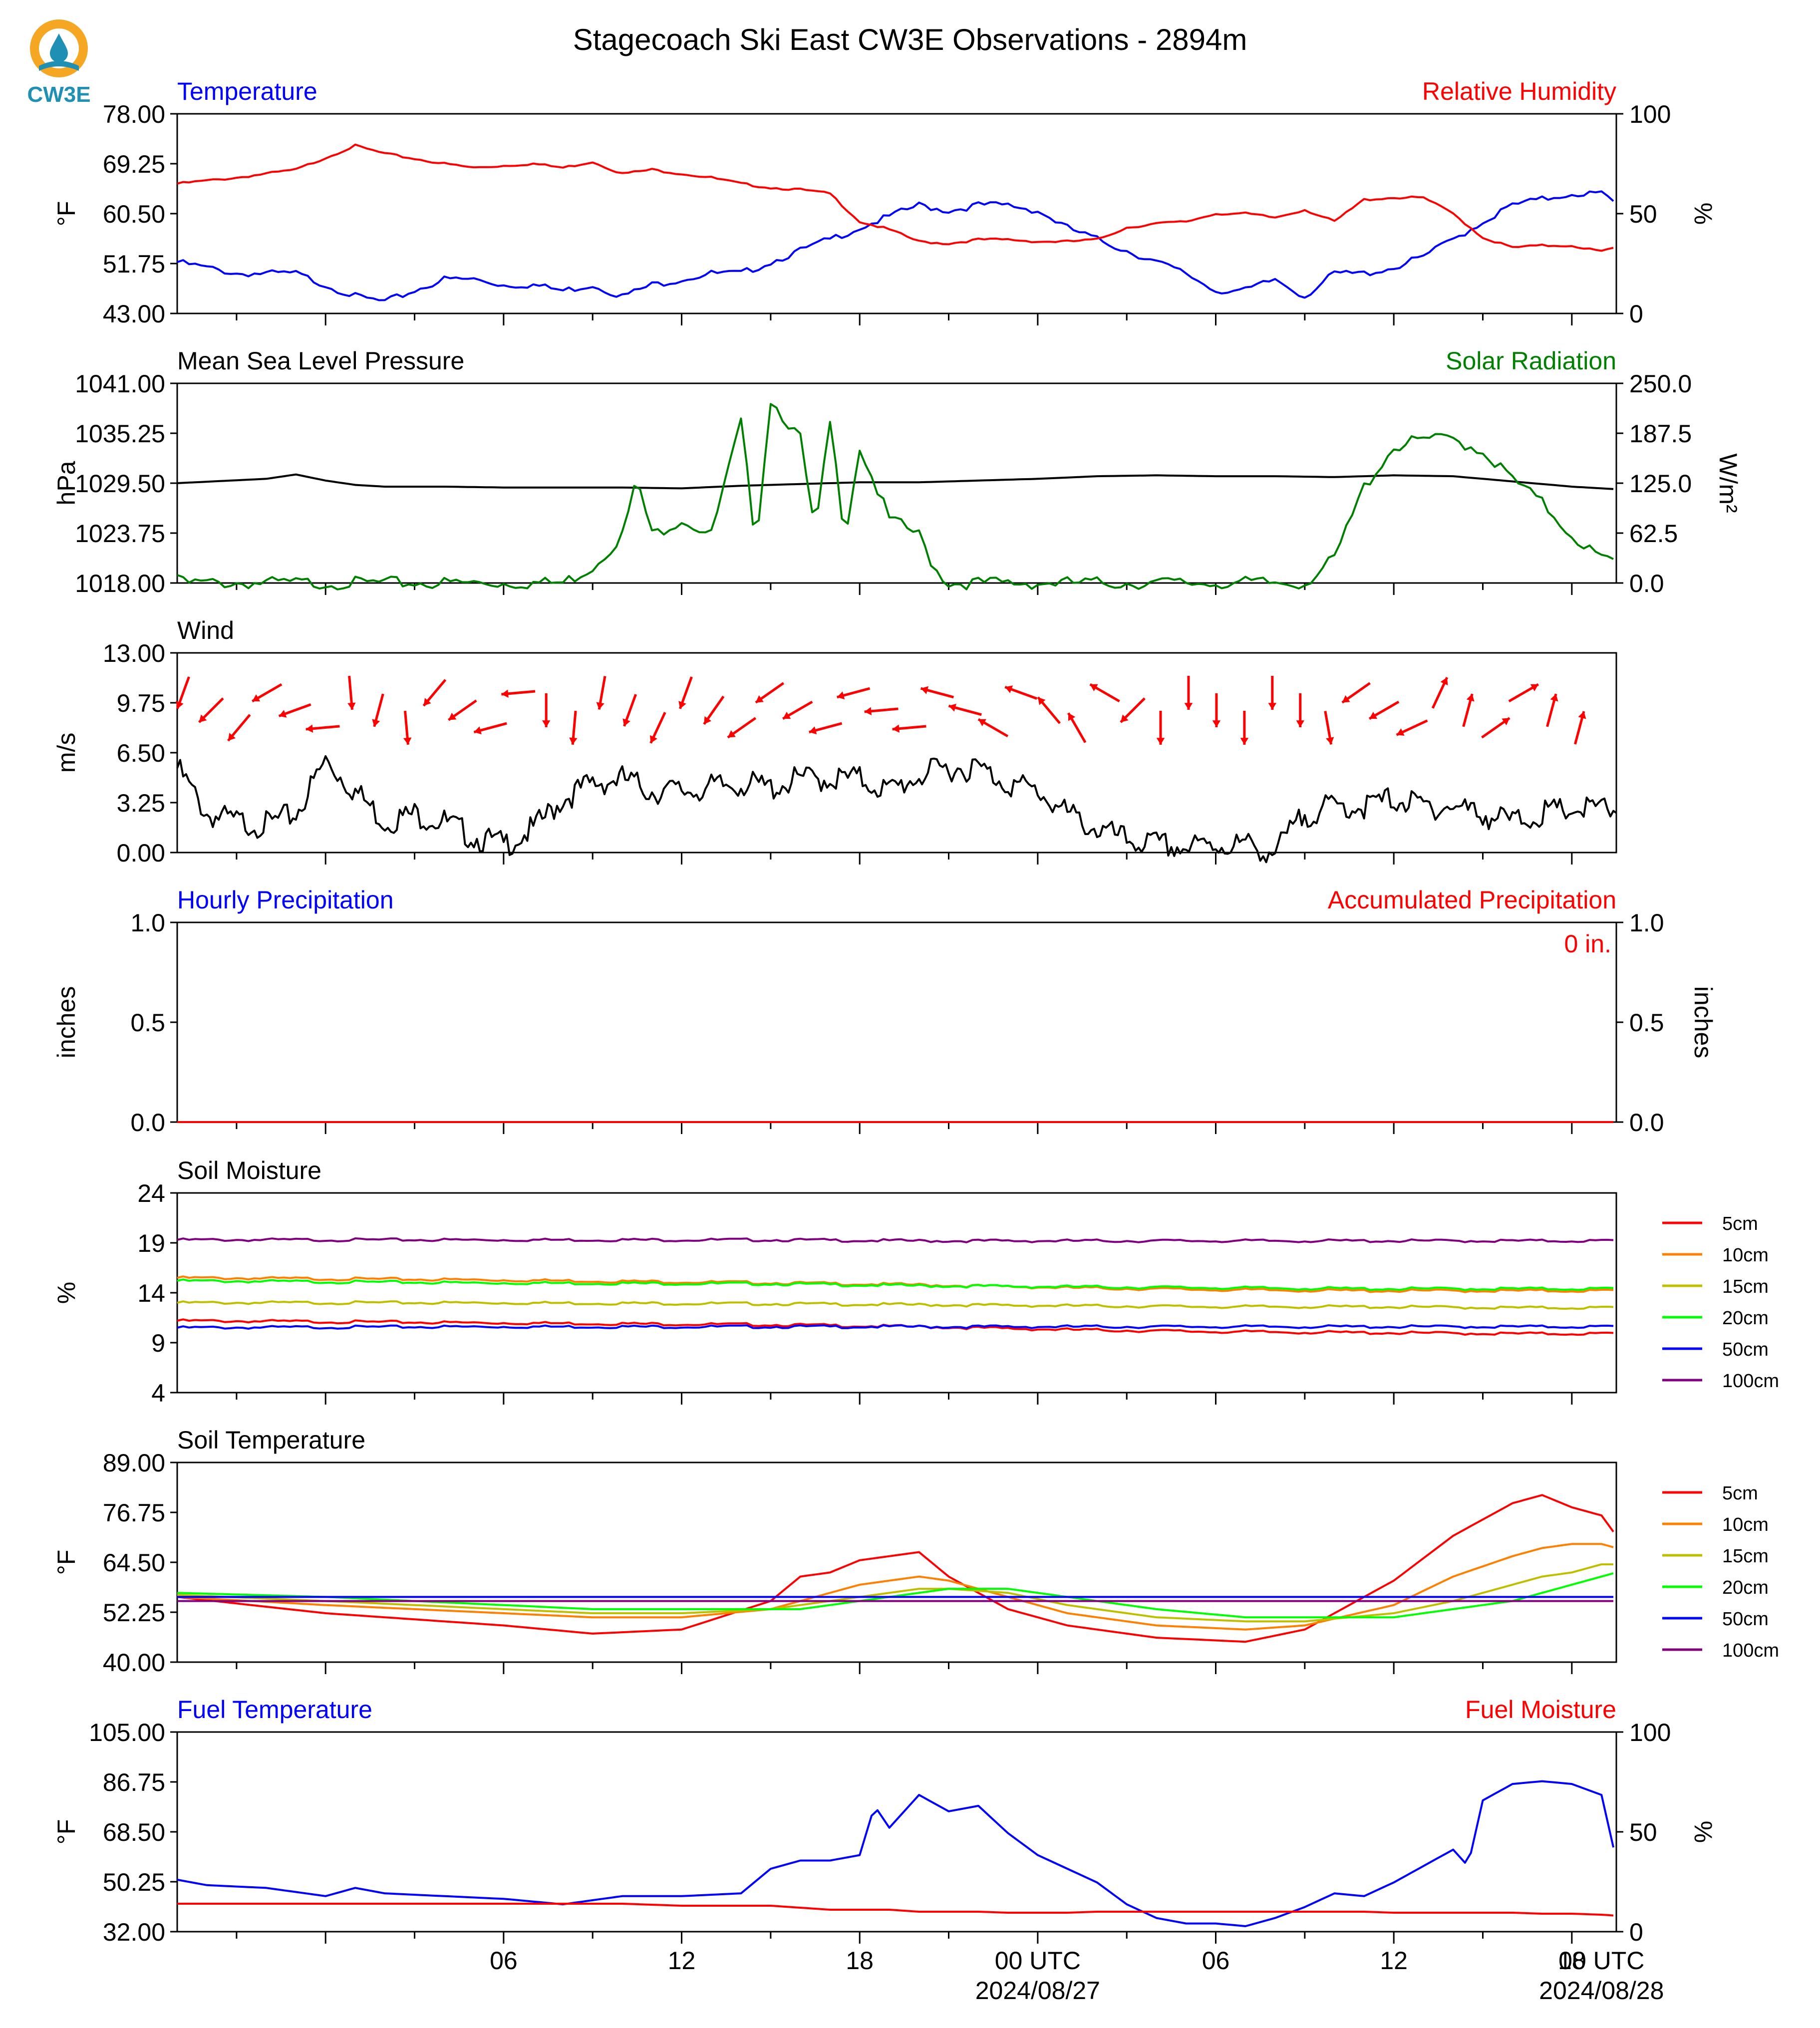 This screenshot has width=1820, height=2028. What do you see at coordinates (1745, 1619) in the screenshot?
I see `legend-label: 50cm` at bounding box center [1745, 1619].